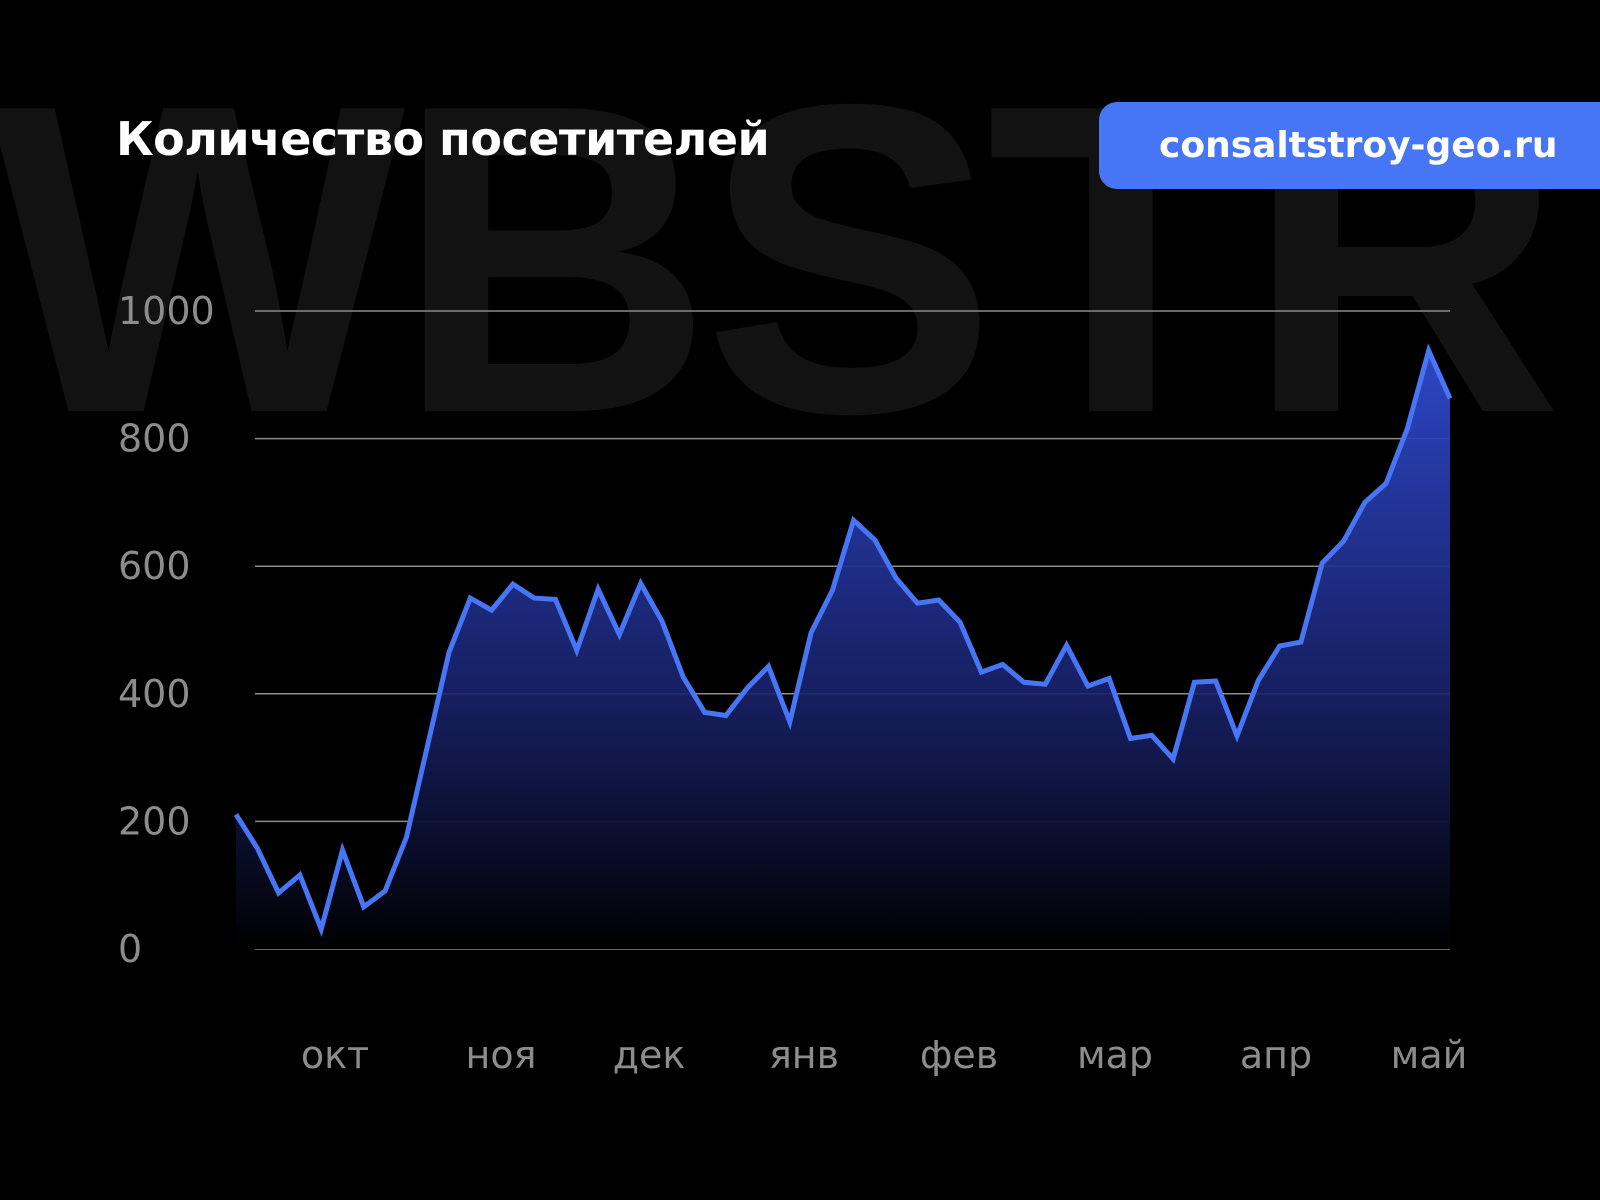 The image size is (1600, 1200). I want to click on y-tick-label: 1000, so click(166, 311).